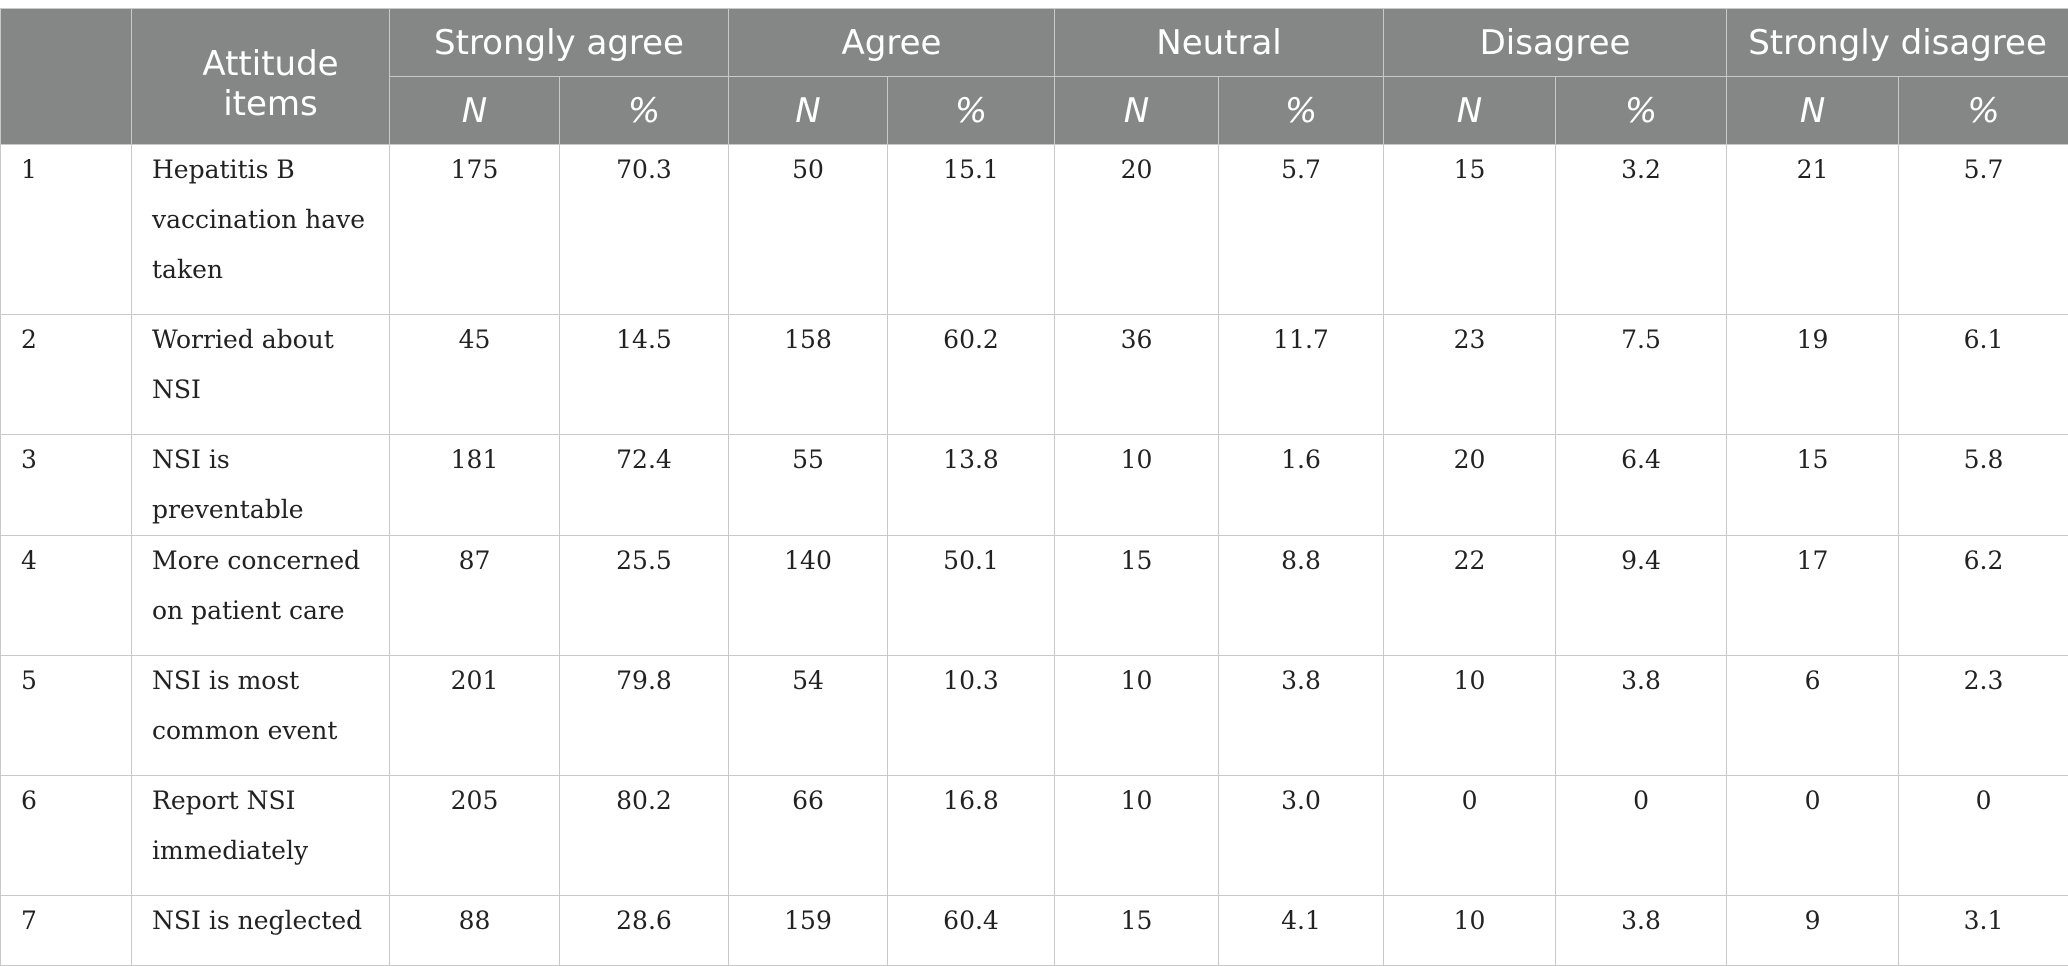 This screenshot has width=2068, height=966. What do you see at coordinates (971, 375) in the screenshot?
I see `cell-agree-percent: 60.2` at bounding box center [971, 375].